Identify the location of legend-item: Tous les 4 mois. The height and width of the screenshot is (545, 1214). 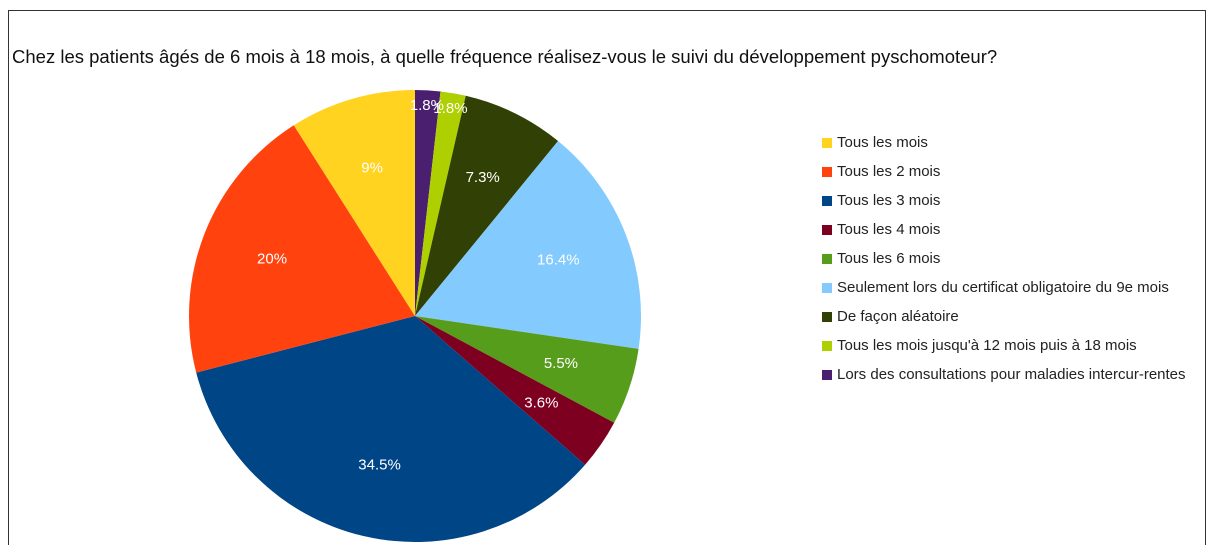
(1012, 229).